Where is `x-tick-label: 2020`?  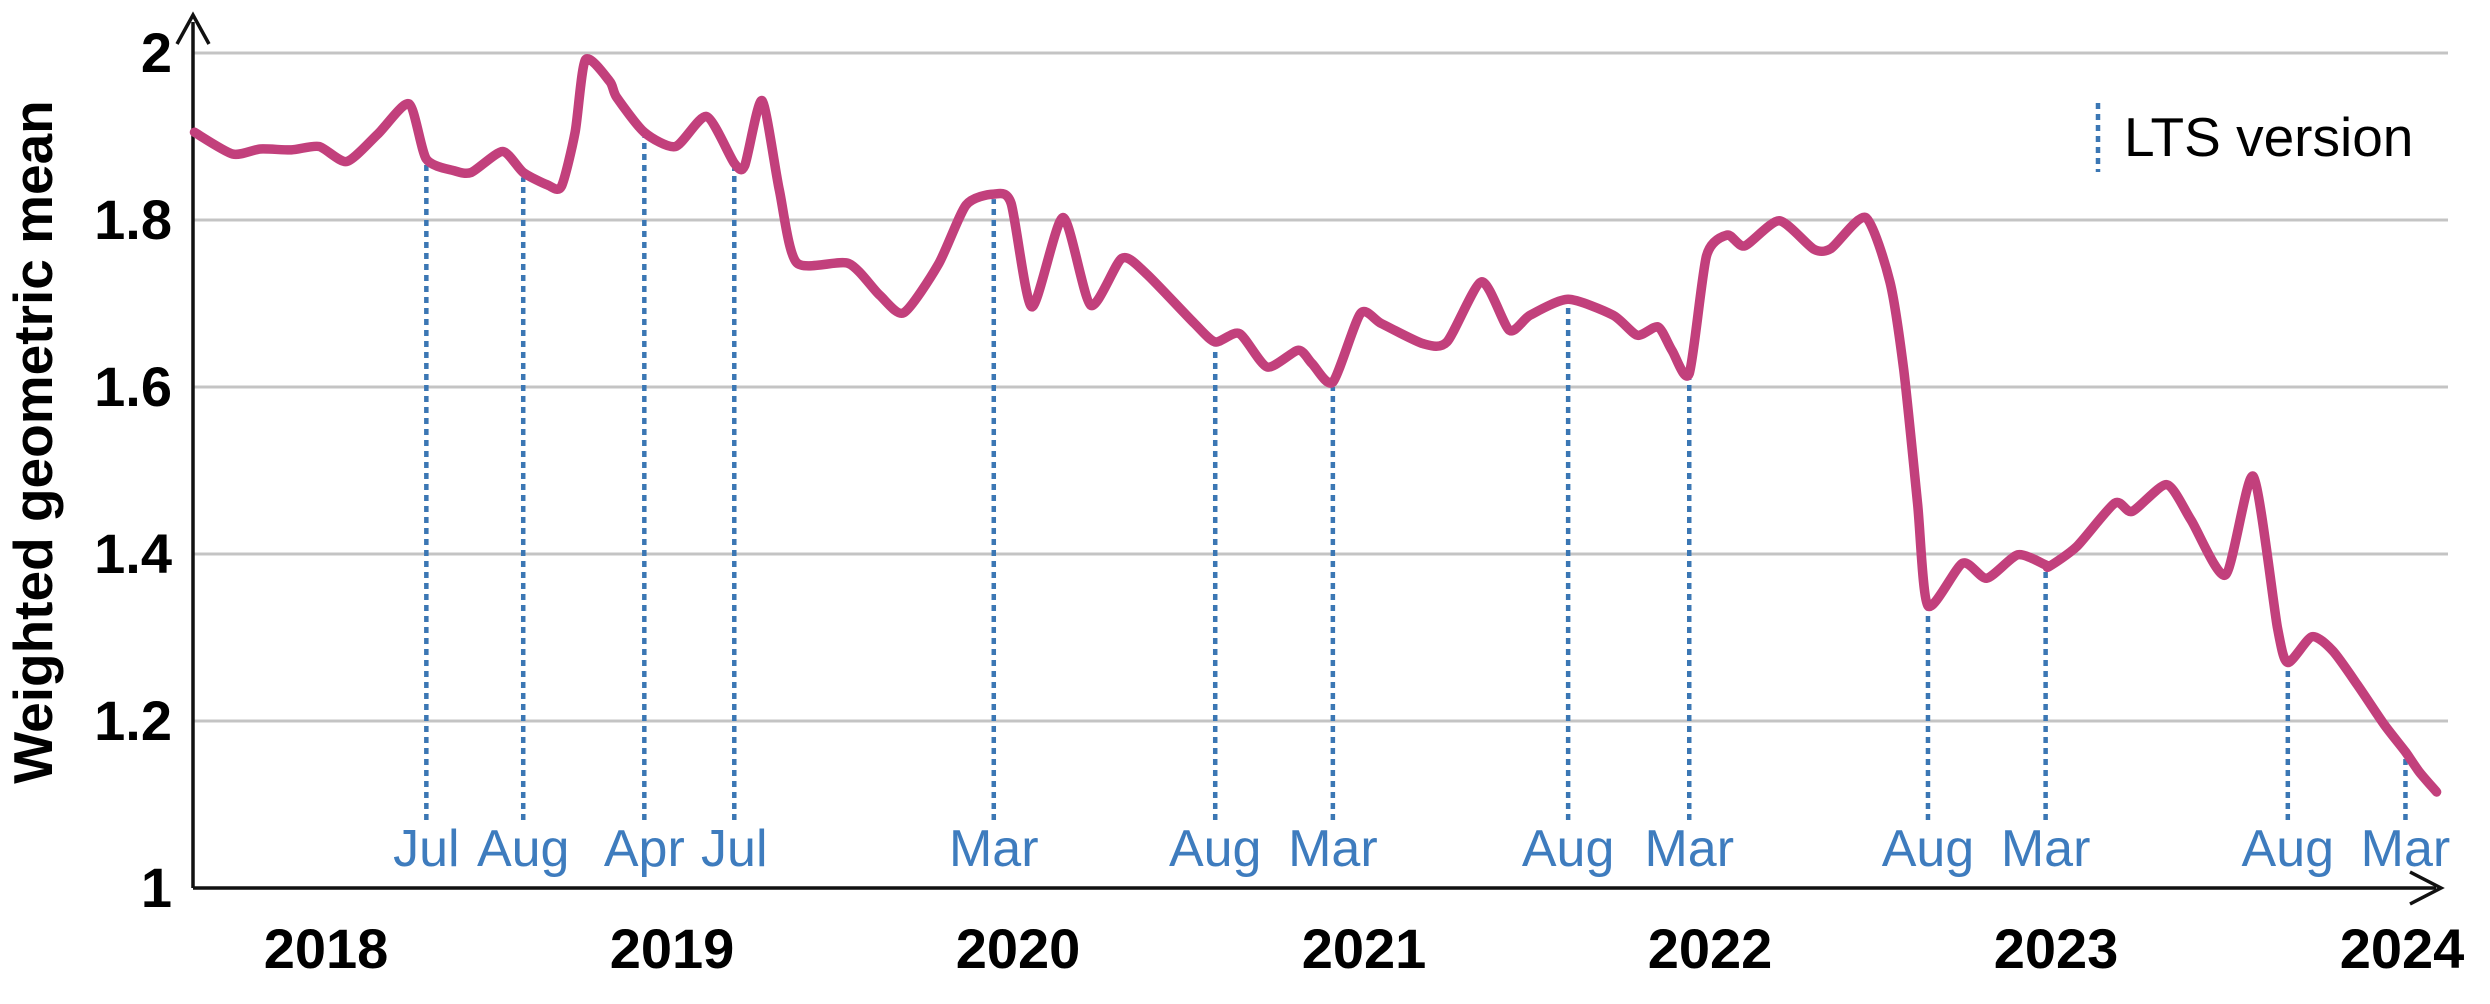 x-tick-label: 2020 is located at coordinates (1018, 948).